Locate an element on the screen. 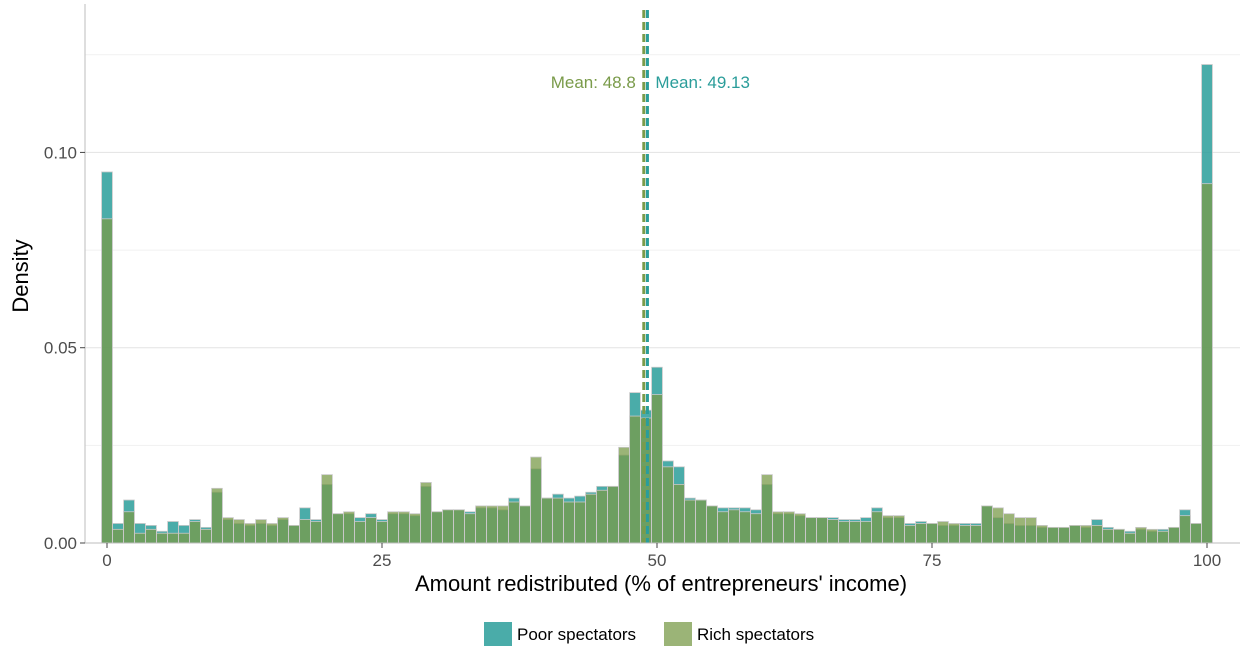 This screenshot has width=1246, height=653. mean-label: Mean: 48.8 is located at coordinates (593, 82).